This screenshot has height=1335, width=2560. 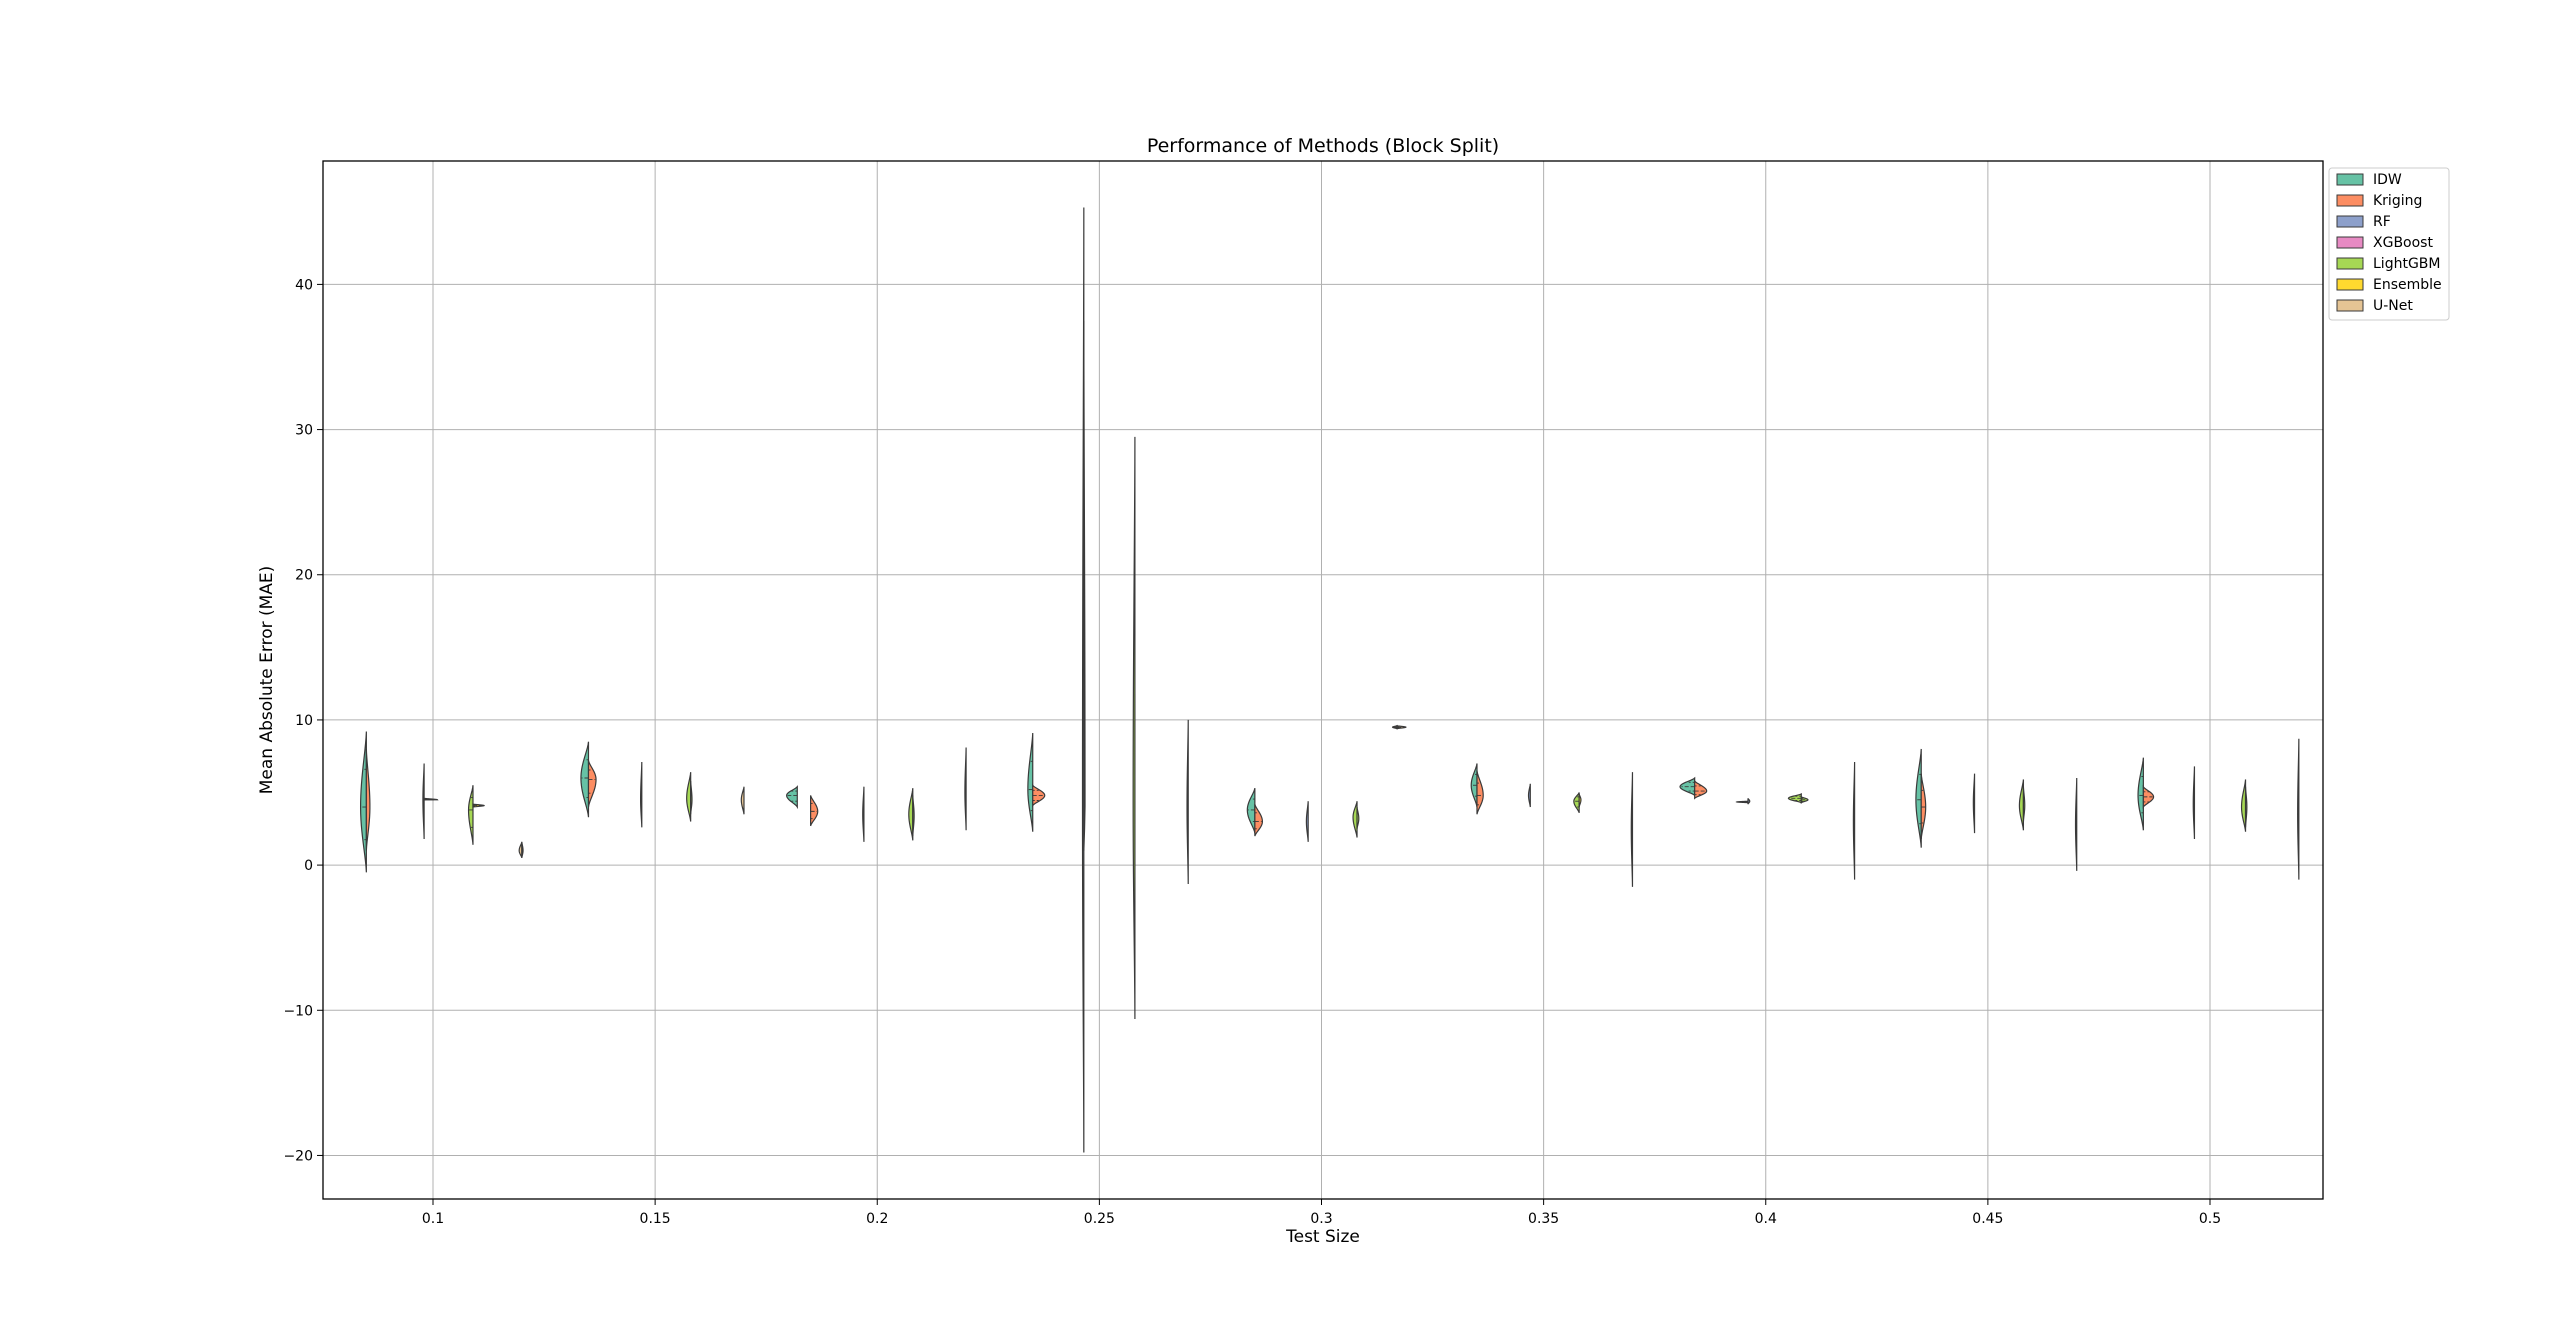 What do you see at coordinates (1321, 1219) in the screenshot?
I see `x-tick-label: 0.3` at bounding box center [1321, 1219].